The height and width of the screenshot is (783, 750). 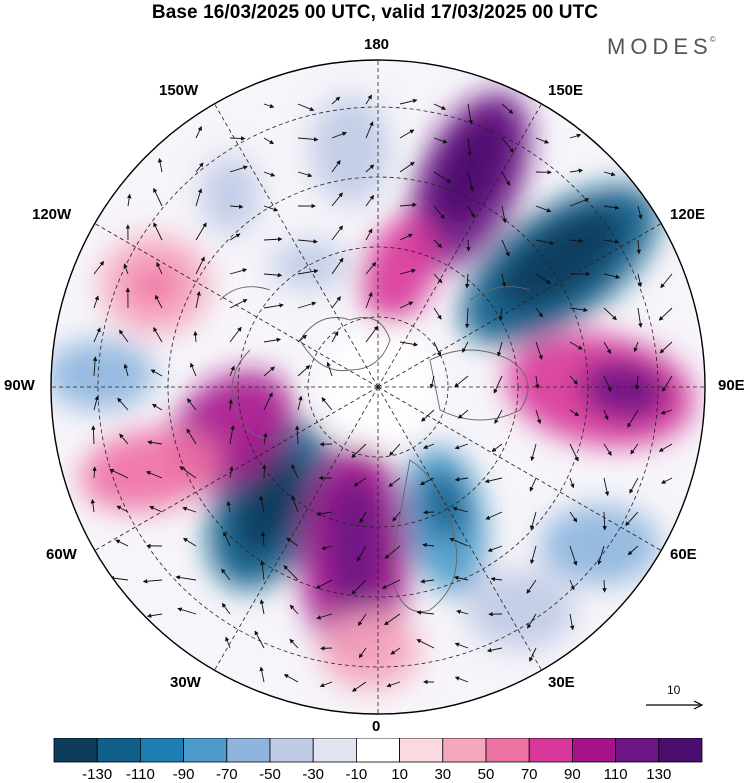 What do you see at coordinates (52, 214) in the screenshot?
I see `lon-label-120w: 120W` at bounding box center [52, 214].